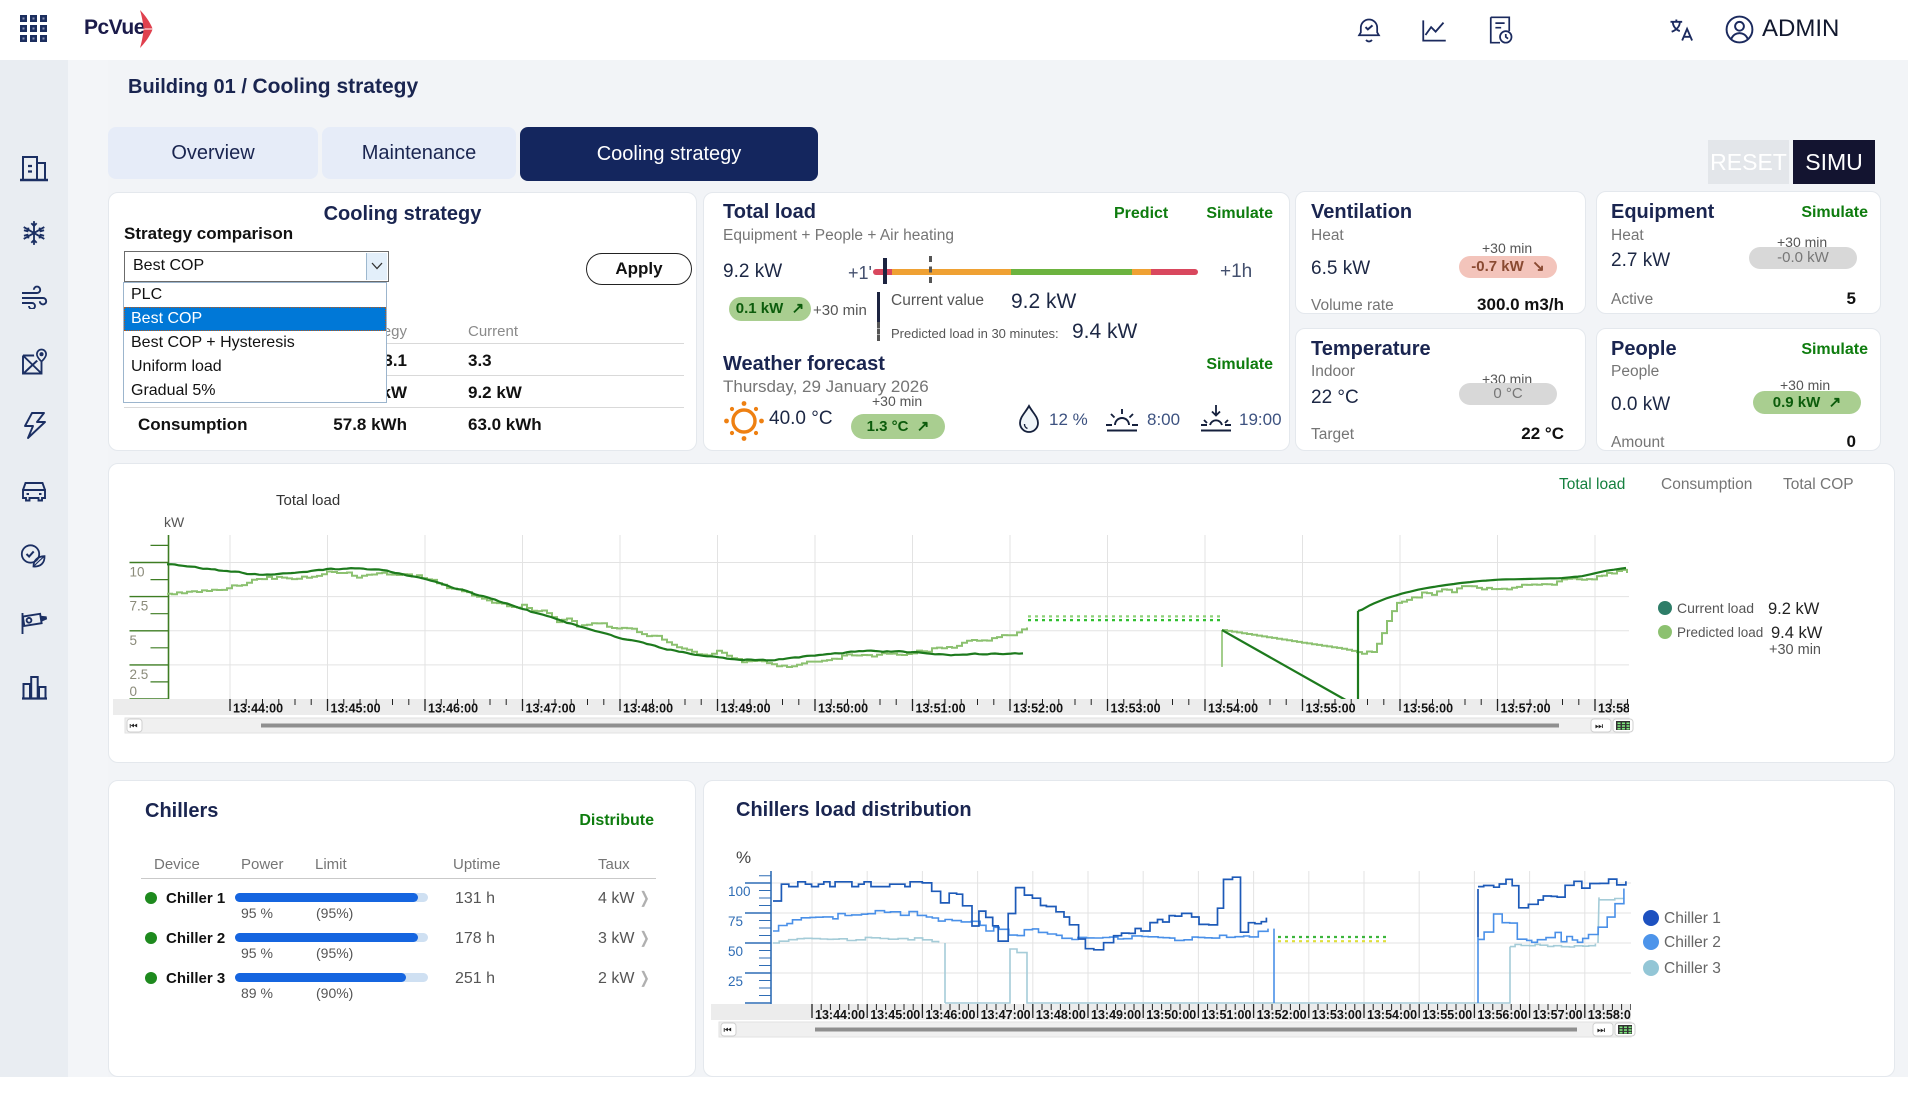 The image size is (1908, 1095). What do you see at coordinates (1706, 484) in the screenshot?
I see `svg-text: Consumption` at bounding box center [1706, 484].